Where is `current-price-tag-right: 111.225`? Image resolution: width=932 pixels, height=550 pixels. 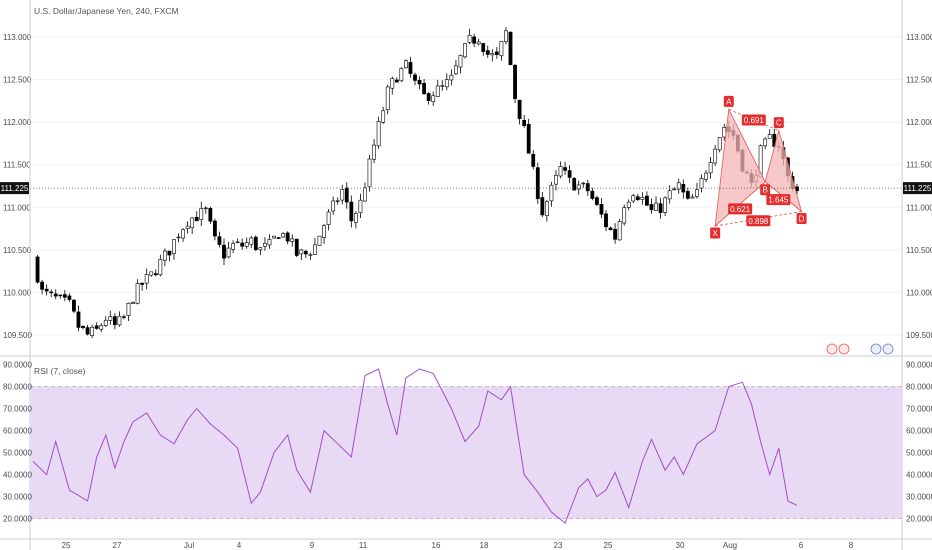
current-price-tag-right: 111.225 is located at coordinates (917, 188).